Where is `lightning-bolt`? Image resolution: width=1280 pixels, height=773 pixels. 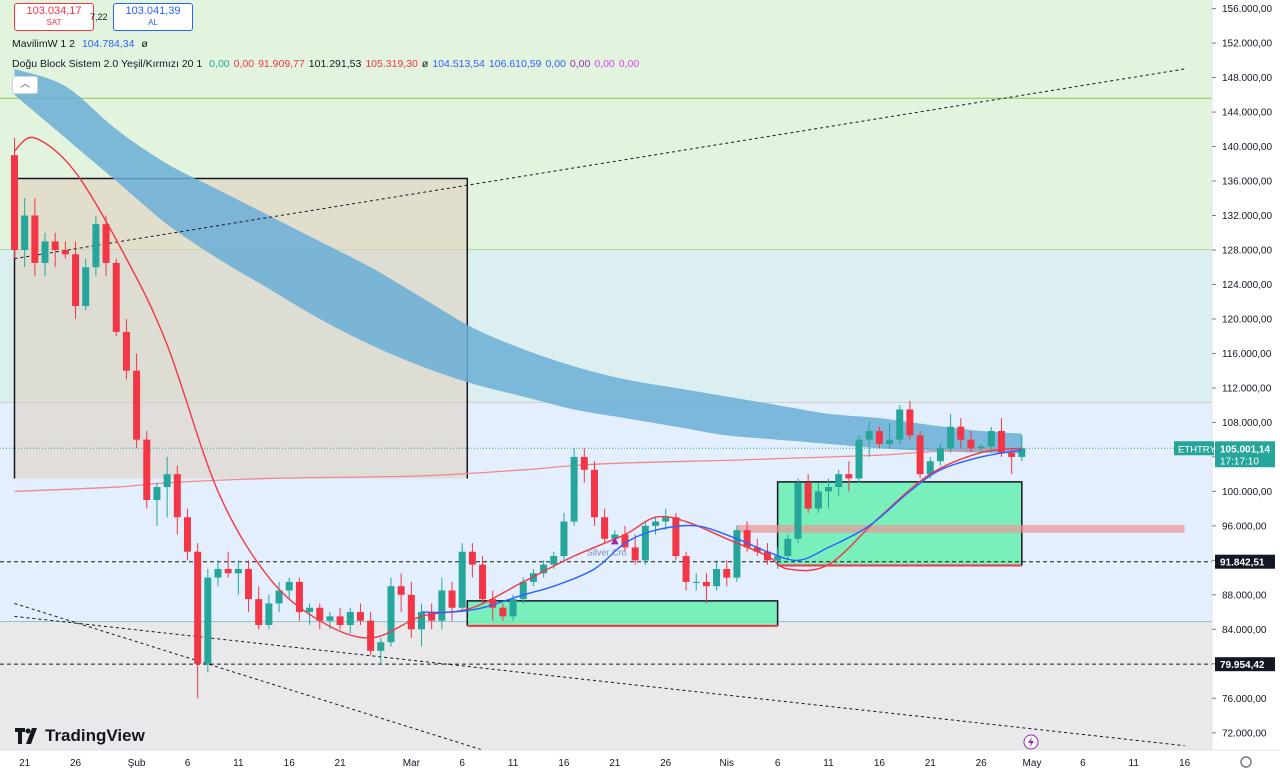
lightning-bolt is located at coordinates (1031, 742).